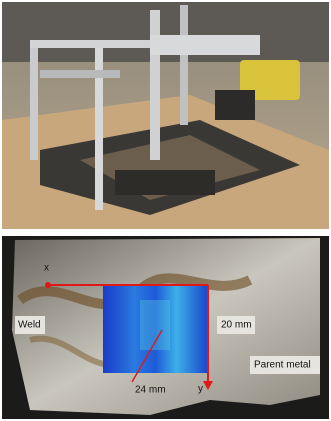 This screenshot has width=331, height=421. Describe the element at coordinates (150, 390) in the screenshot. I see `length-label: 24 mm` at that location.